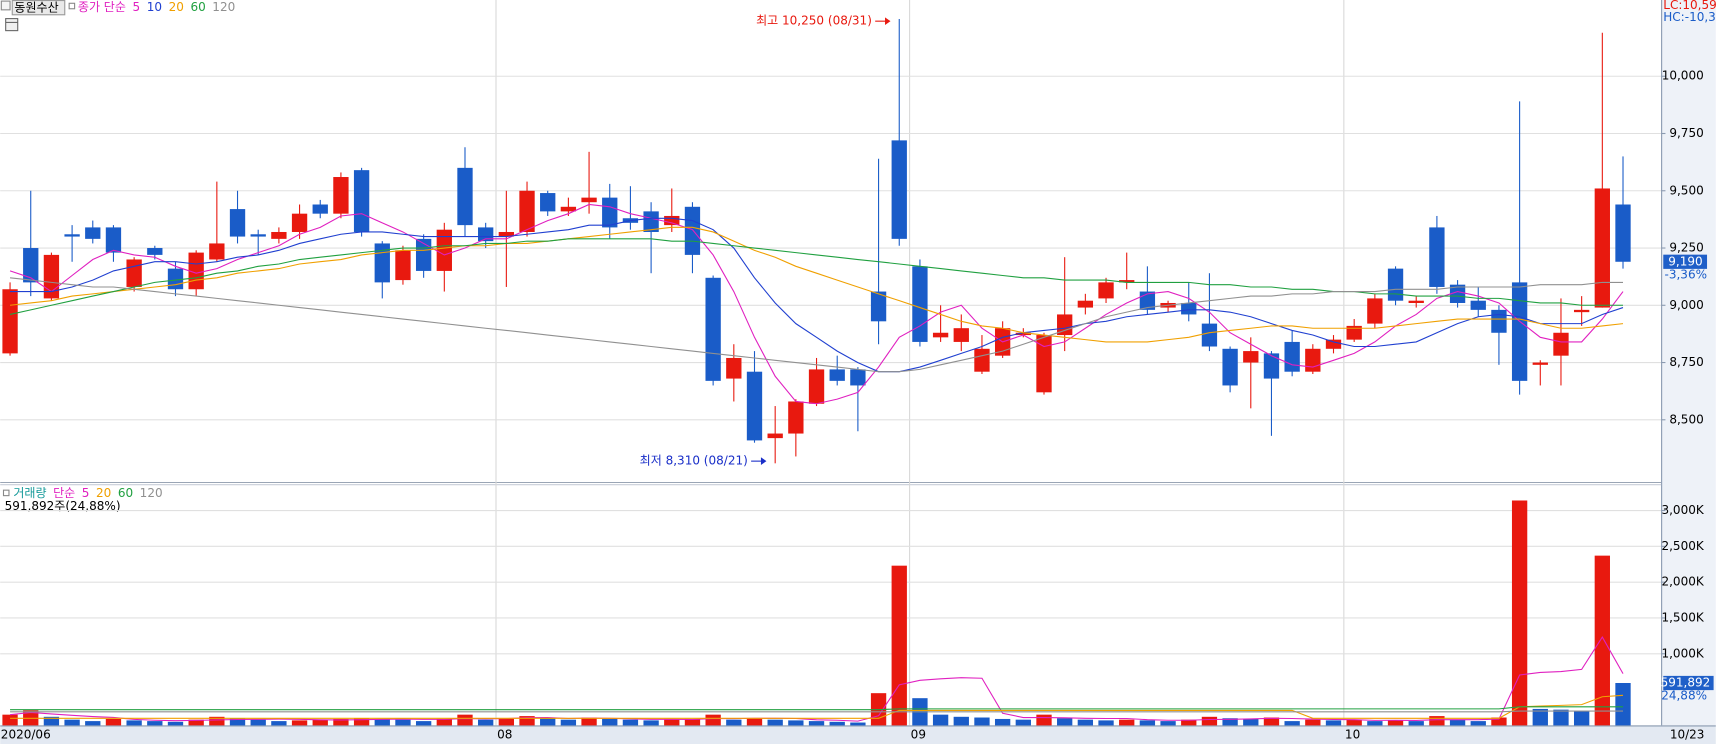 The height and width of the screenshot is (744, 1716). What do you see at coordinates (1689, 17) in the screenshot?
I see `hc-label: HC:-10,34` at bounding box center [1689, 17].